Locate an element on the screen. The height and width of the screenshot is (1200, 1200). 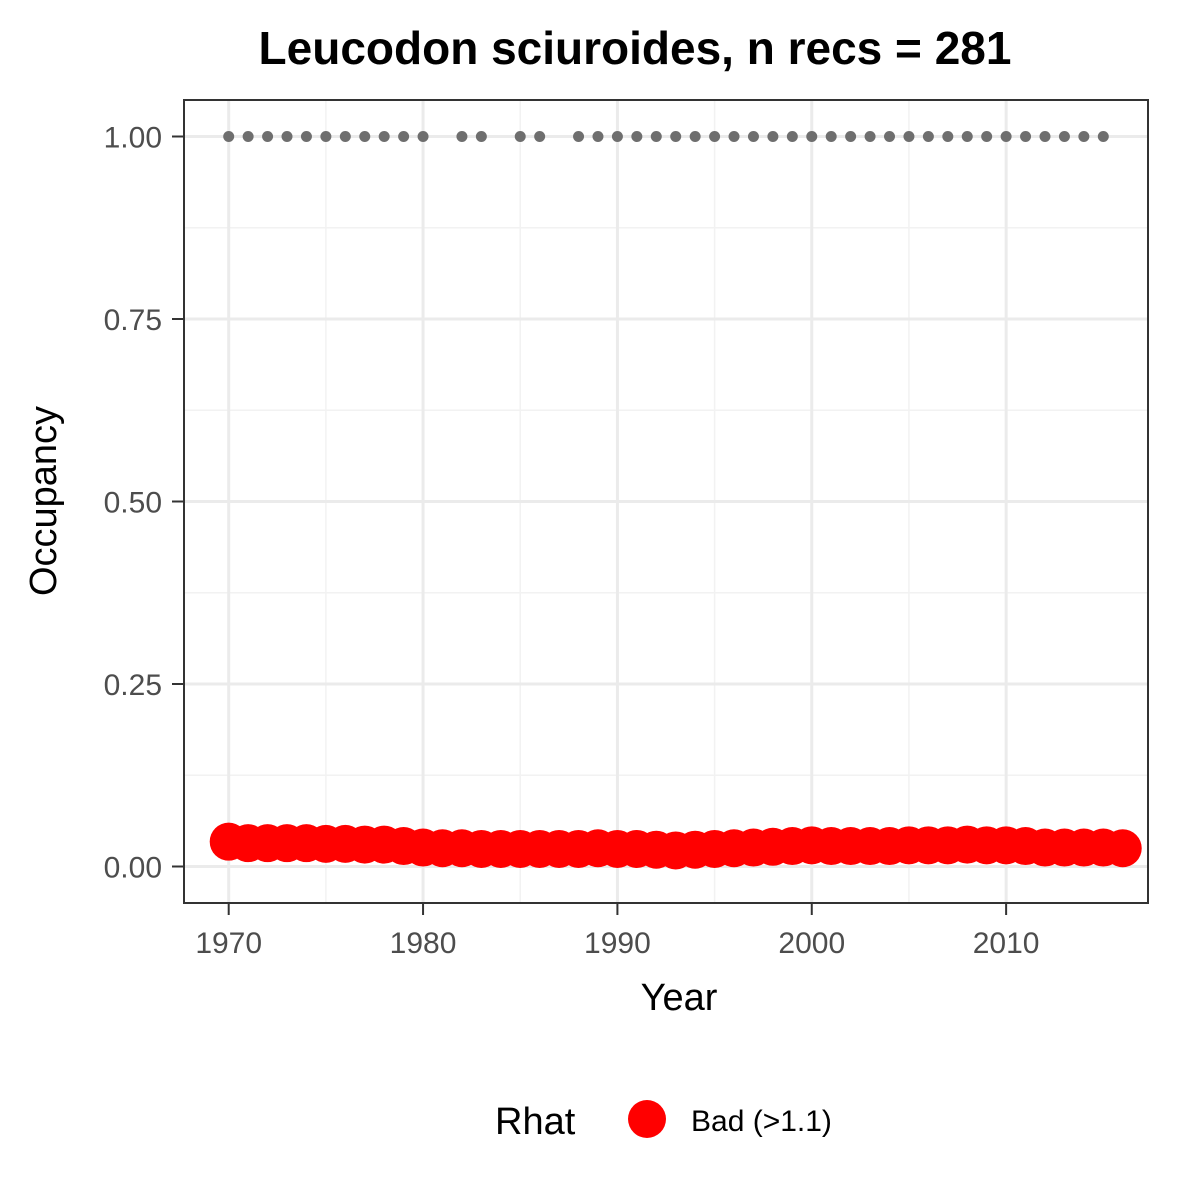
x-tick-label: 2010 is located at coordinates (1006, 943).